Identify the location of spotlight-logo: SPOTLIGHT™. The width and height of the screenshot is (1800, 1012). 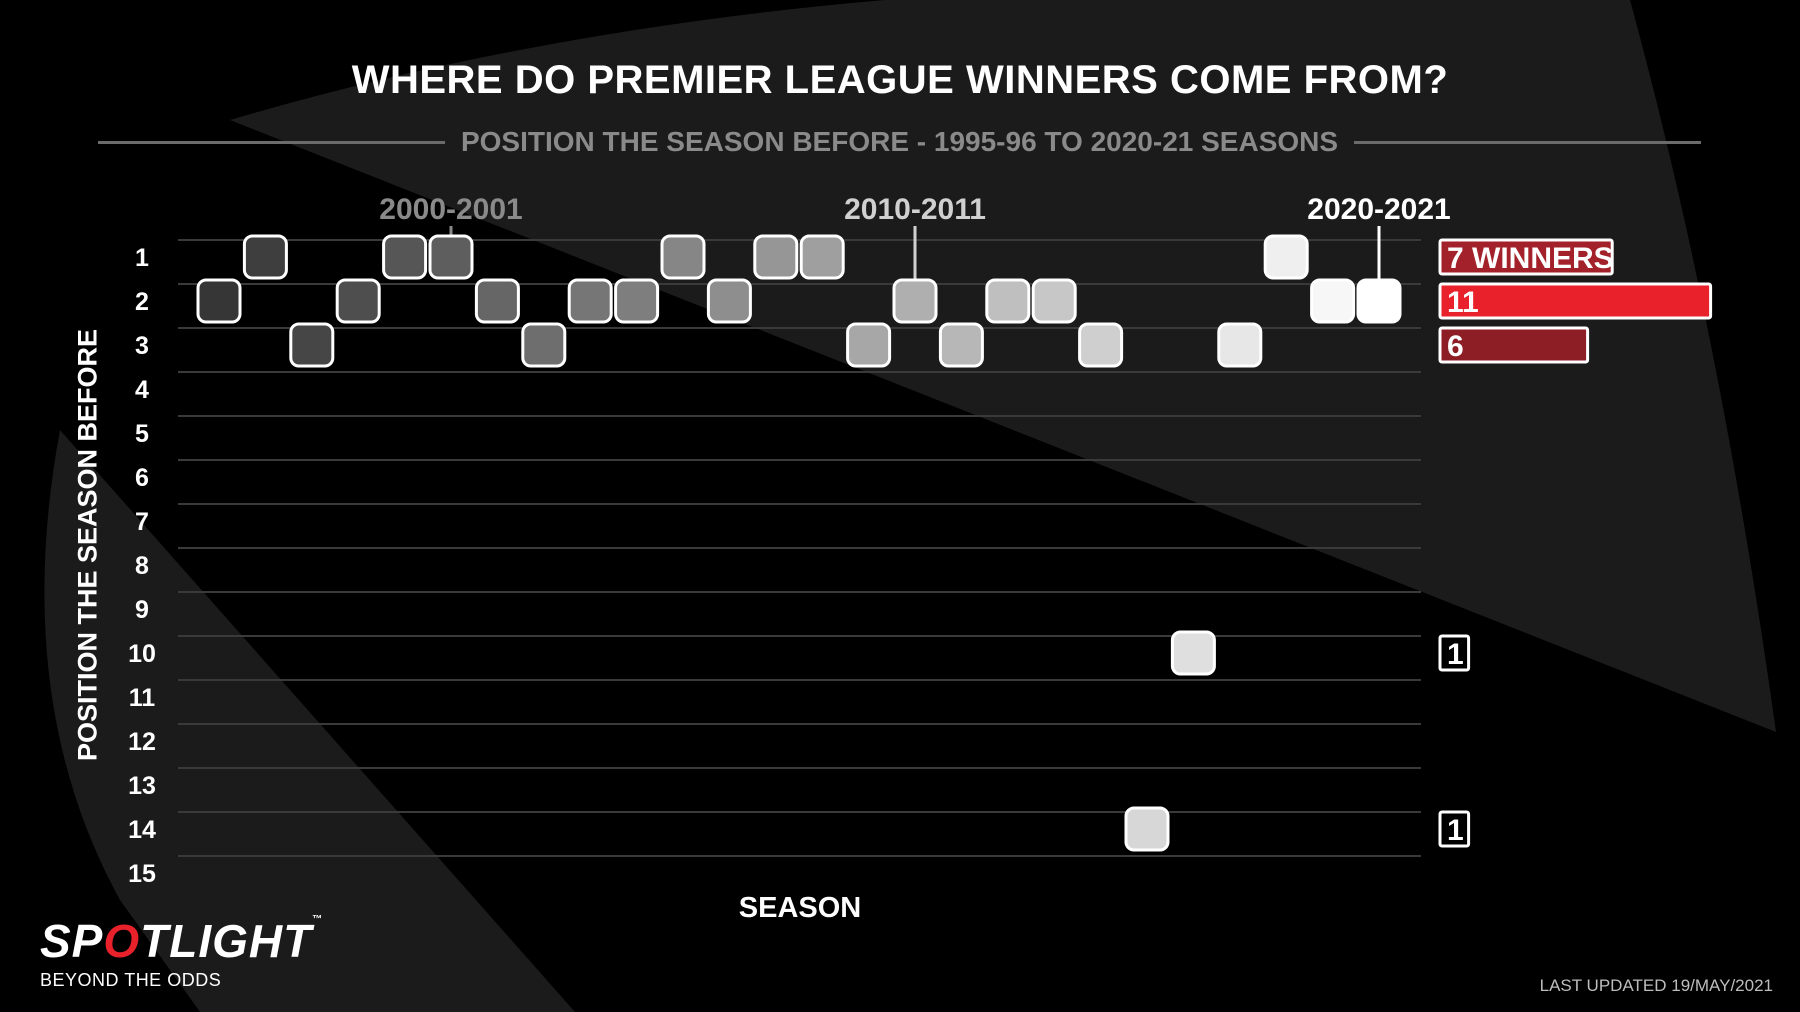
(181, 941).